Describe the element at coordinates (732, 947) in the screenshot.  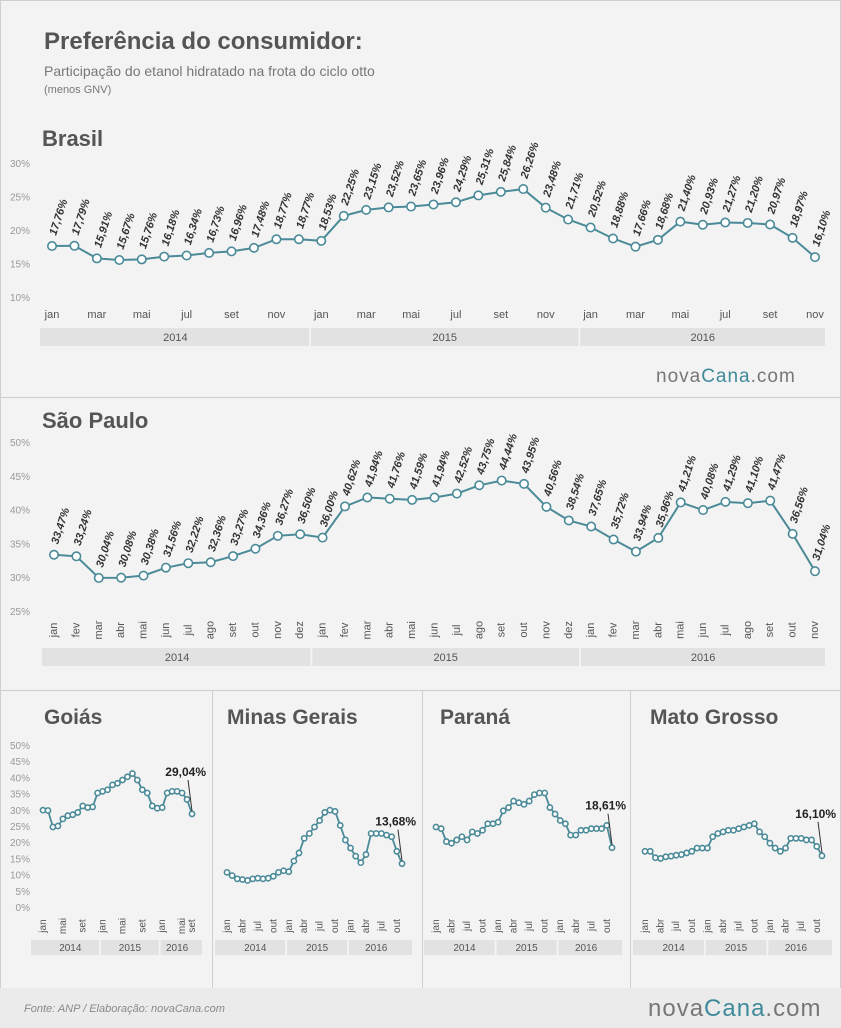
I see `mato_grosso-year-band` at that location.